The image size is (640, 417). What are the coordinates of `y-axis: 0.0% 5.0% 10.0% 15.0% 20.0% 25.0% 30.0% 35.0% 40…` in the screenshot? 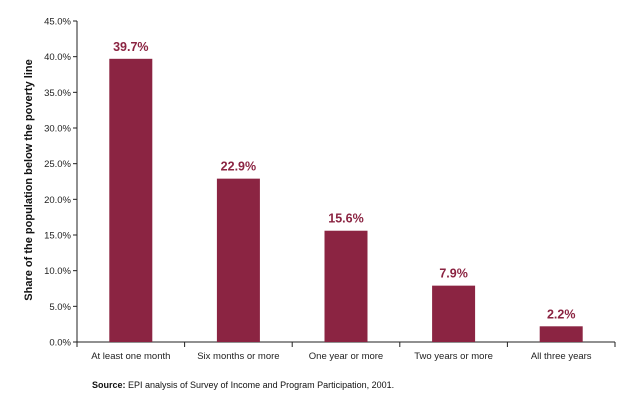 It's located at (61, 183).